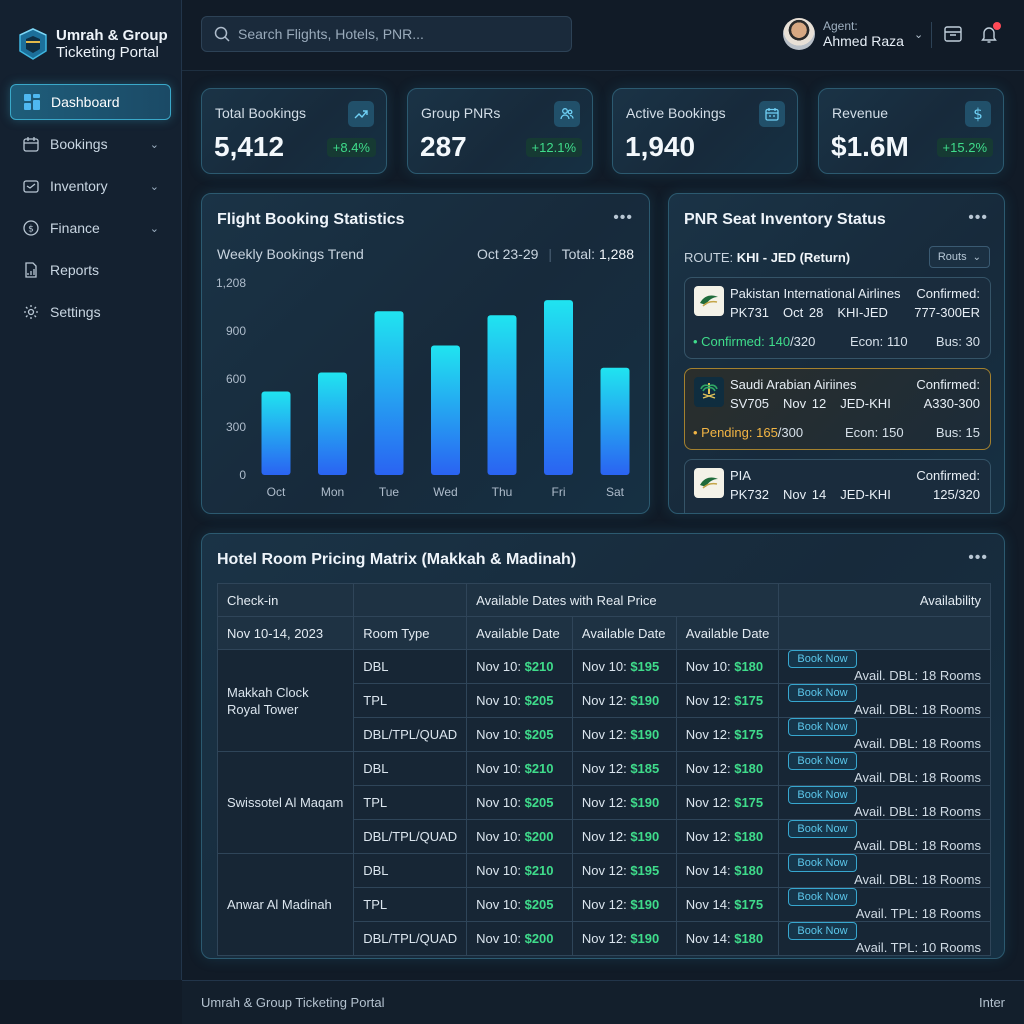 This screenshot has width=1024, height=1024. Describe the element at coordinates (276, 433) in the screenshot. I see `bar-oct` at that location.